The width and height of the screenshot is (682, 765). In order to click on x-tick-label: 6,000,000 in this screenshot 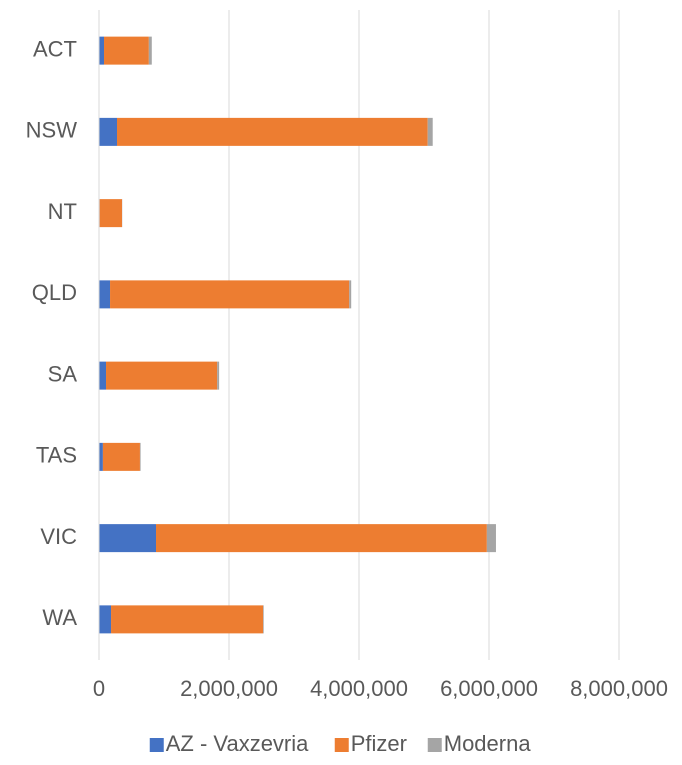, I will do `click(489, 688)`.